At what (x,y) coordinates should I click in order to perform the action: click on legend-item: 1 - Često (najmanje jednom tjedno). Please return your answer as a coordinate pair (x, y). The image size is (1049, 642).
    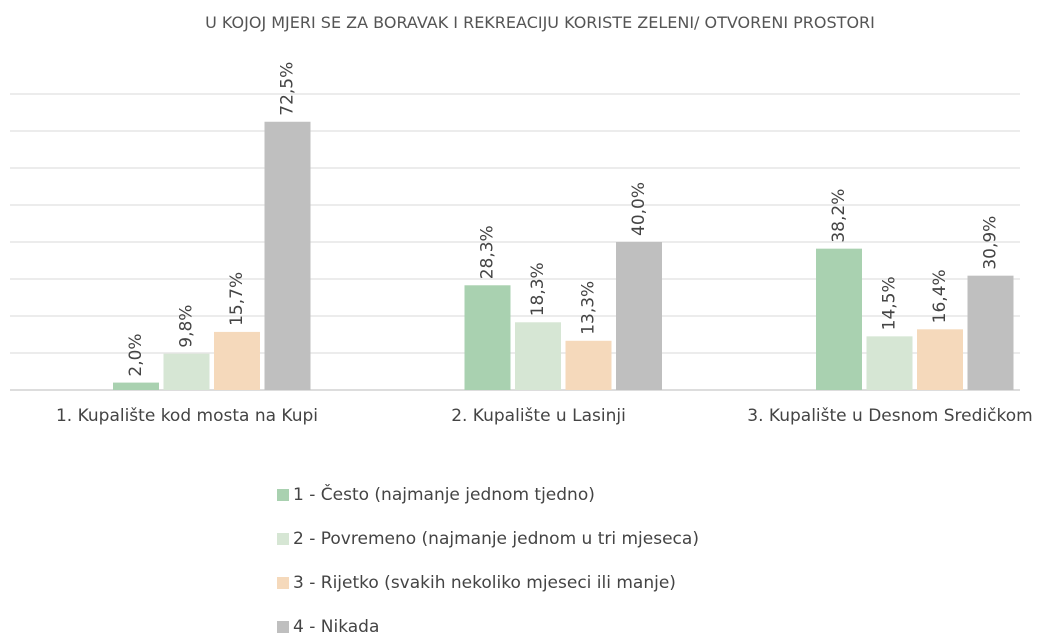
    Looking at the image, I should click on (436, 495).